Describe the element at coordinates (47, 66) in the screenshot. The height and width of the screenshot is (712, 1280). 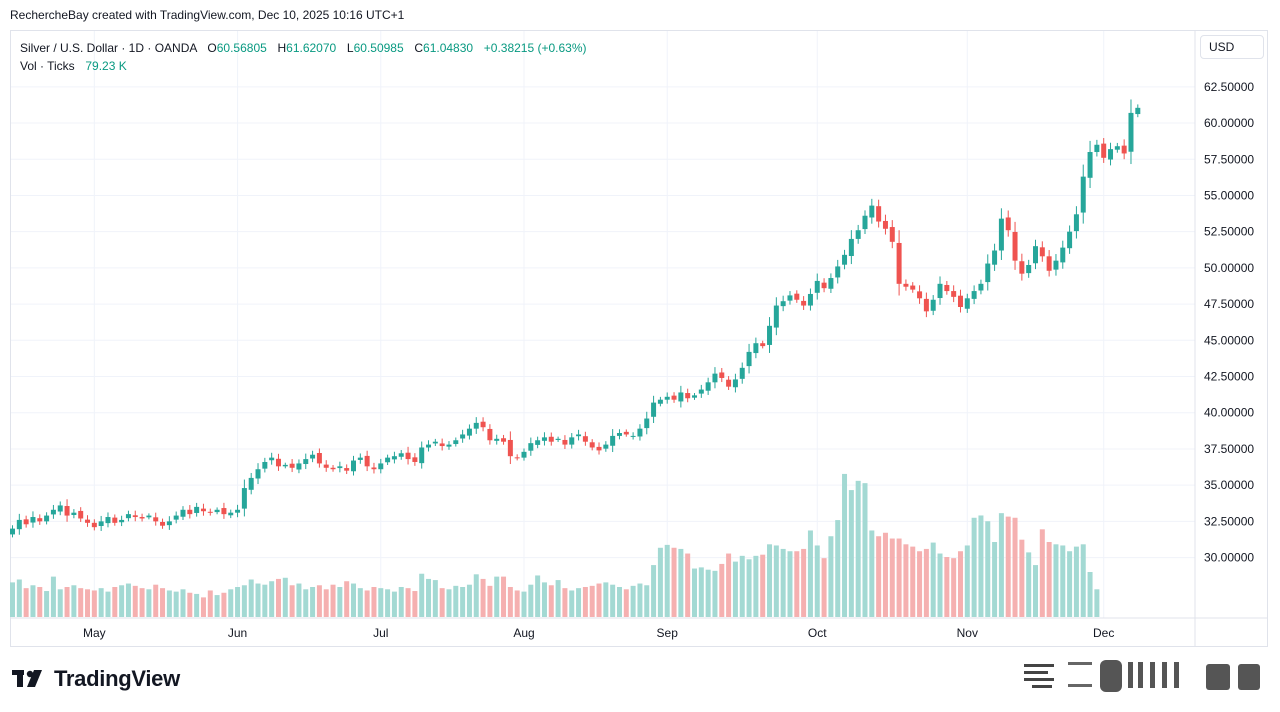
I see `volume-label: Vol · Ticks` at that location.